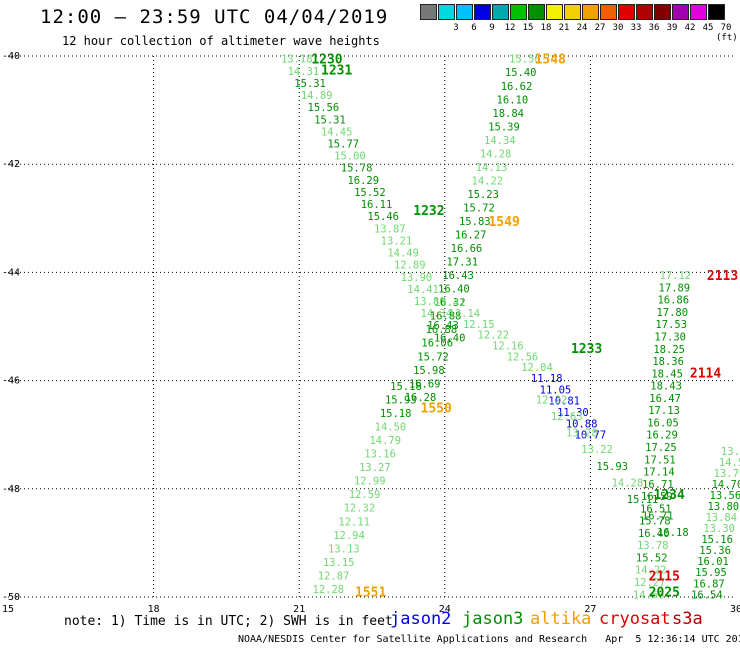  I want to click on wave-height-value: 13.16, so click(380, 455).